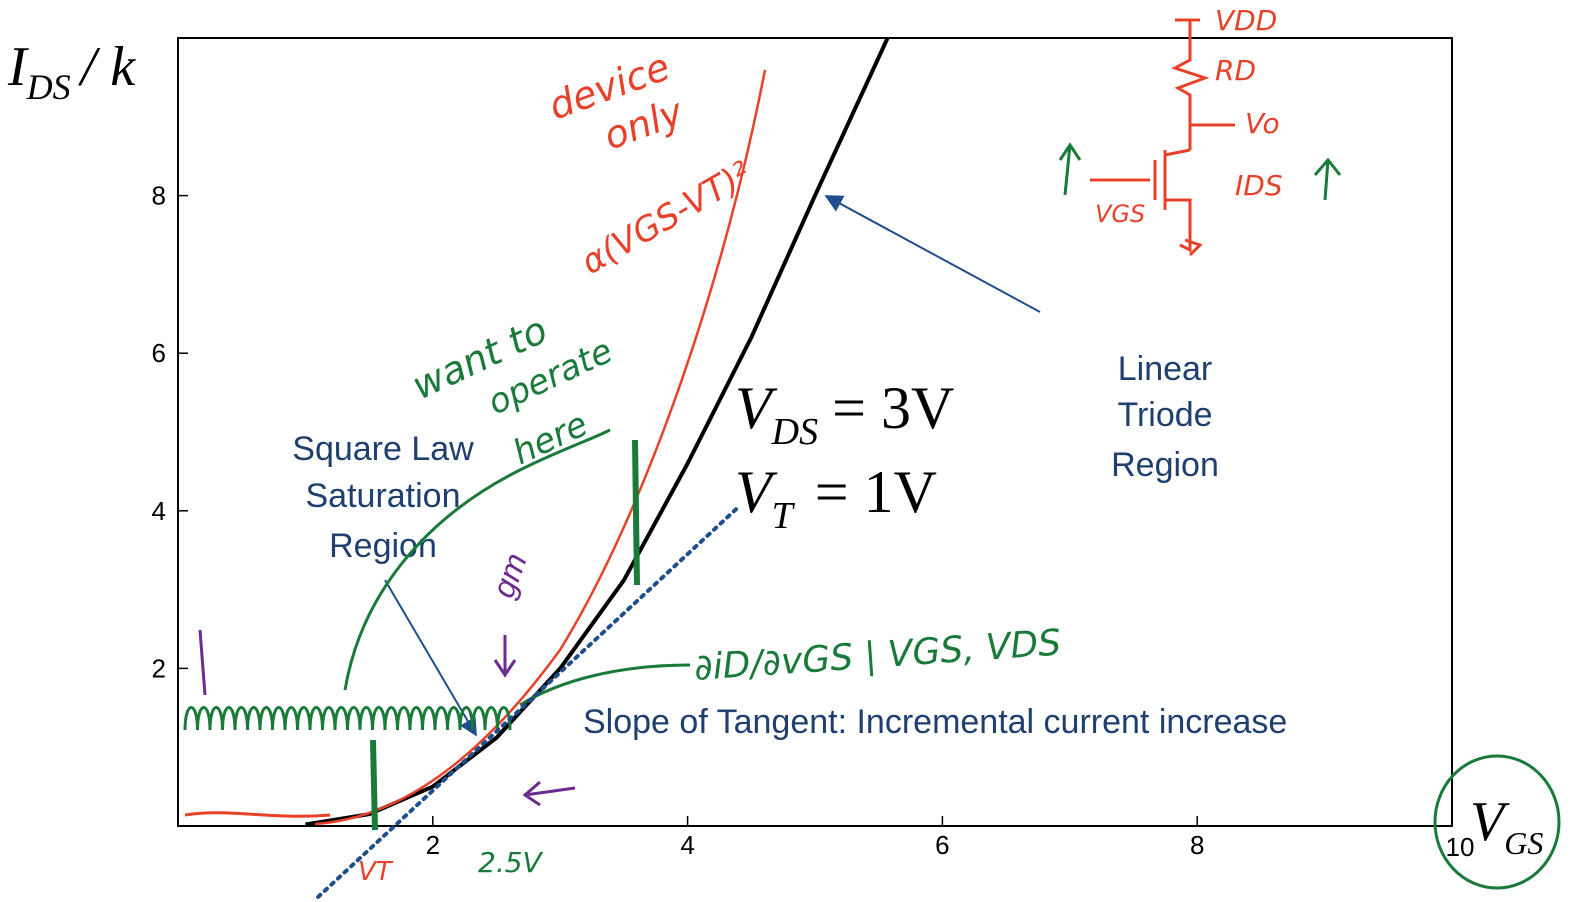 This screenshot has height=902, width=1583. I want to click on y-tick-label: 6, so click(159, 353).